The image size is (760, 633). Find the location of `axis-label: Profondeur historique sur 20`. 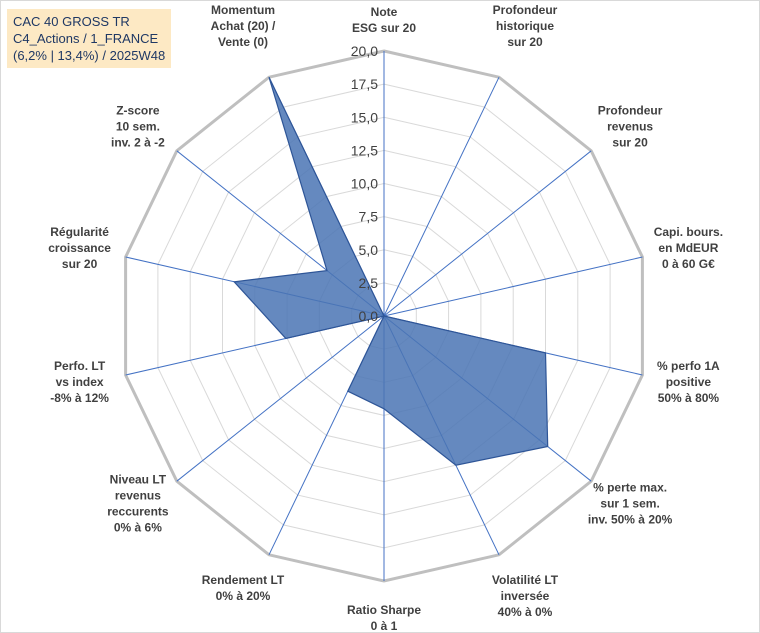

axis-label: Profondeur historique sur 20 is located at coordinates (525, 26).